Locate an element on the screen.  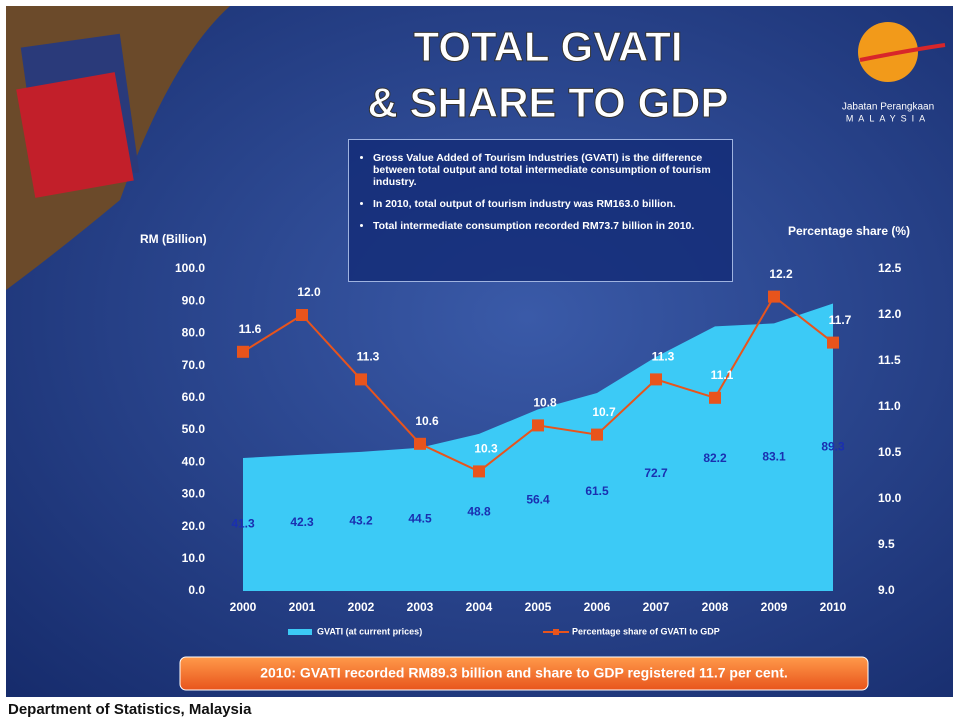
x-tick-label: 2009 is located at coordinates (774, 607).